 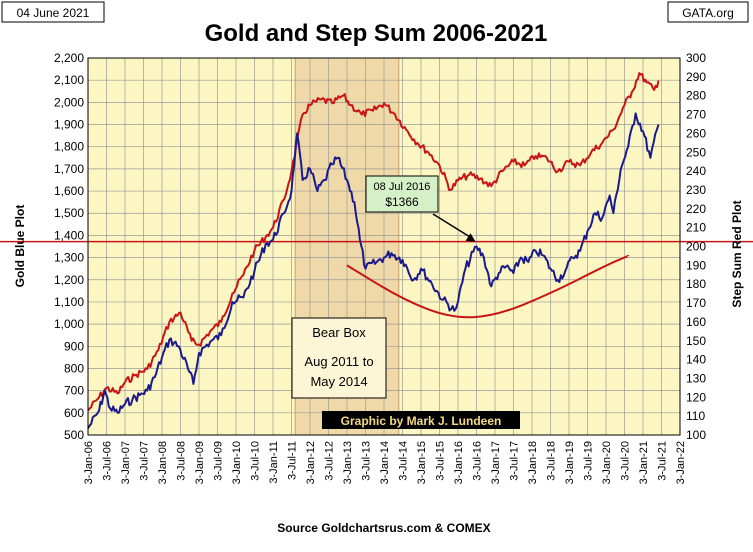 I want to click on x-tick-label: 3-Jul-12, so click(x=330, y=461).